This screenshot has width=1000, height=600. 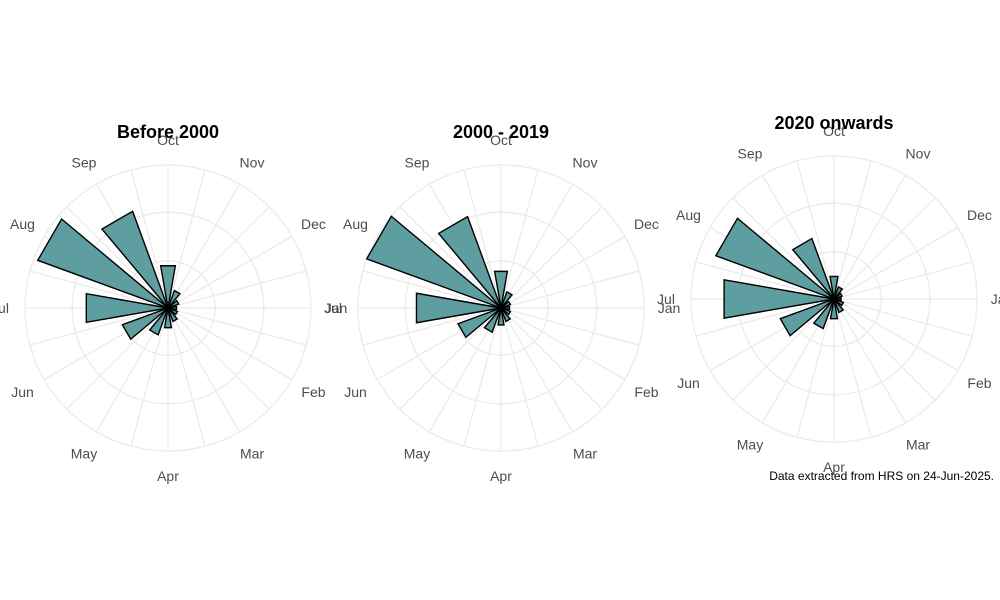 I want to click on panel-title: Before 2000, so click(x=168, y=132).